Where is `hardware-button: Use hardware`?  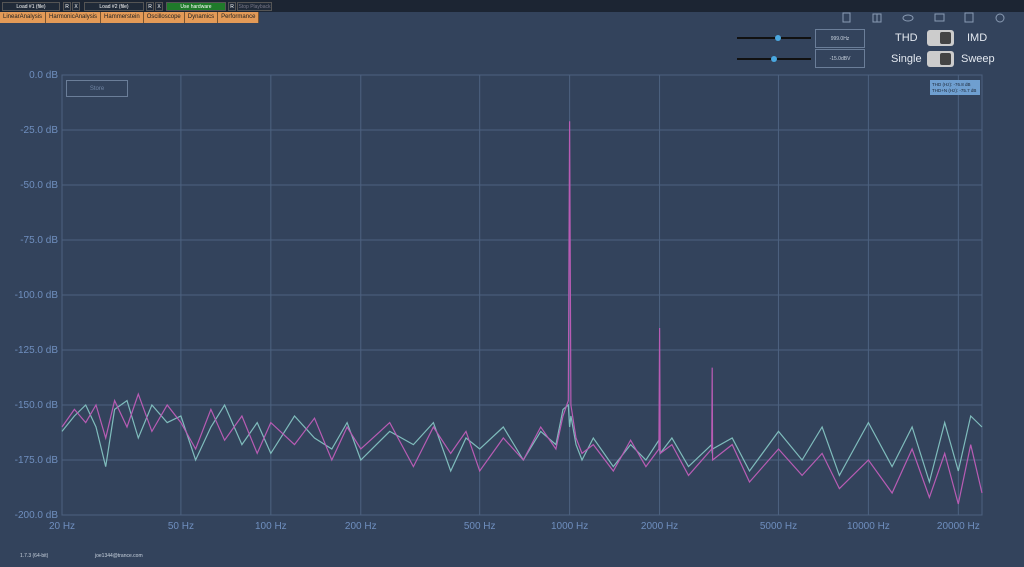 hardware-button: Use hardware is located at coordinates (196, 6).